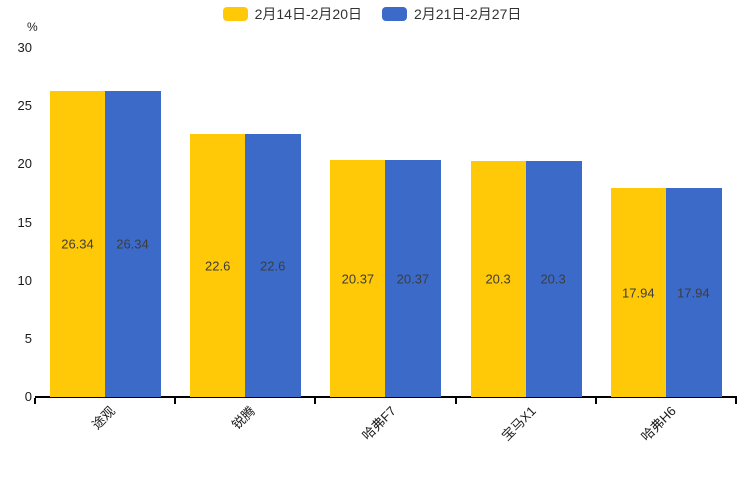  What do you see at coordinates (372, 14) in the screenshot?
I see `chart-legend: 2月14日-2月20日 2月21日-2月27日` at bounding box center [372, 14].